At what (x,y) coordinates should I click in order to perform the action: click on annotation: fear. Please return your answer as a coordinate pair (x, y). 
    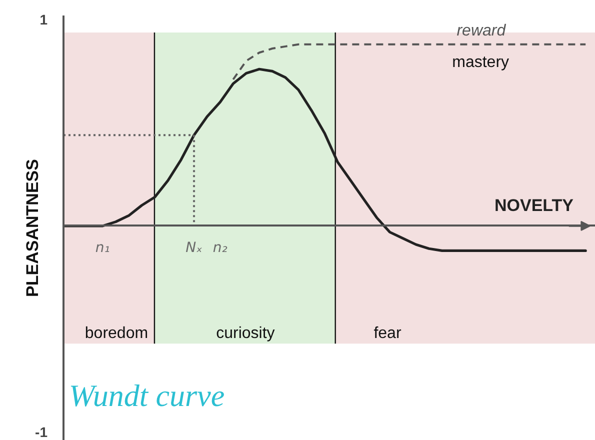
    Looking at the image, I should click on (388, 333).